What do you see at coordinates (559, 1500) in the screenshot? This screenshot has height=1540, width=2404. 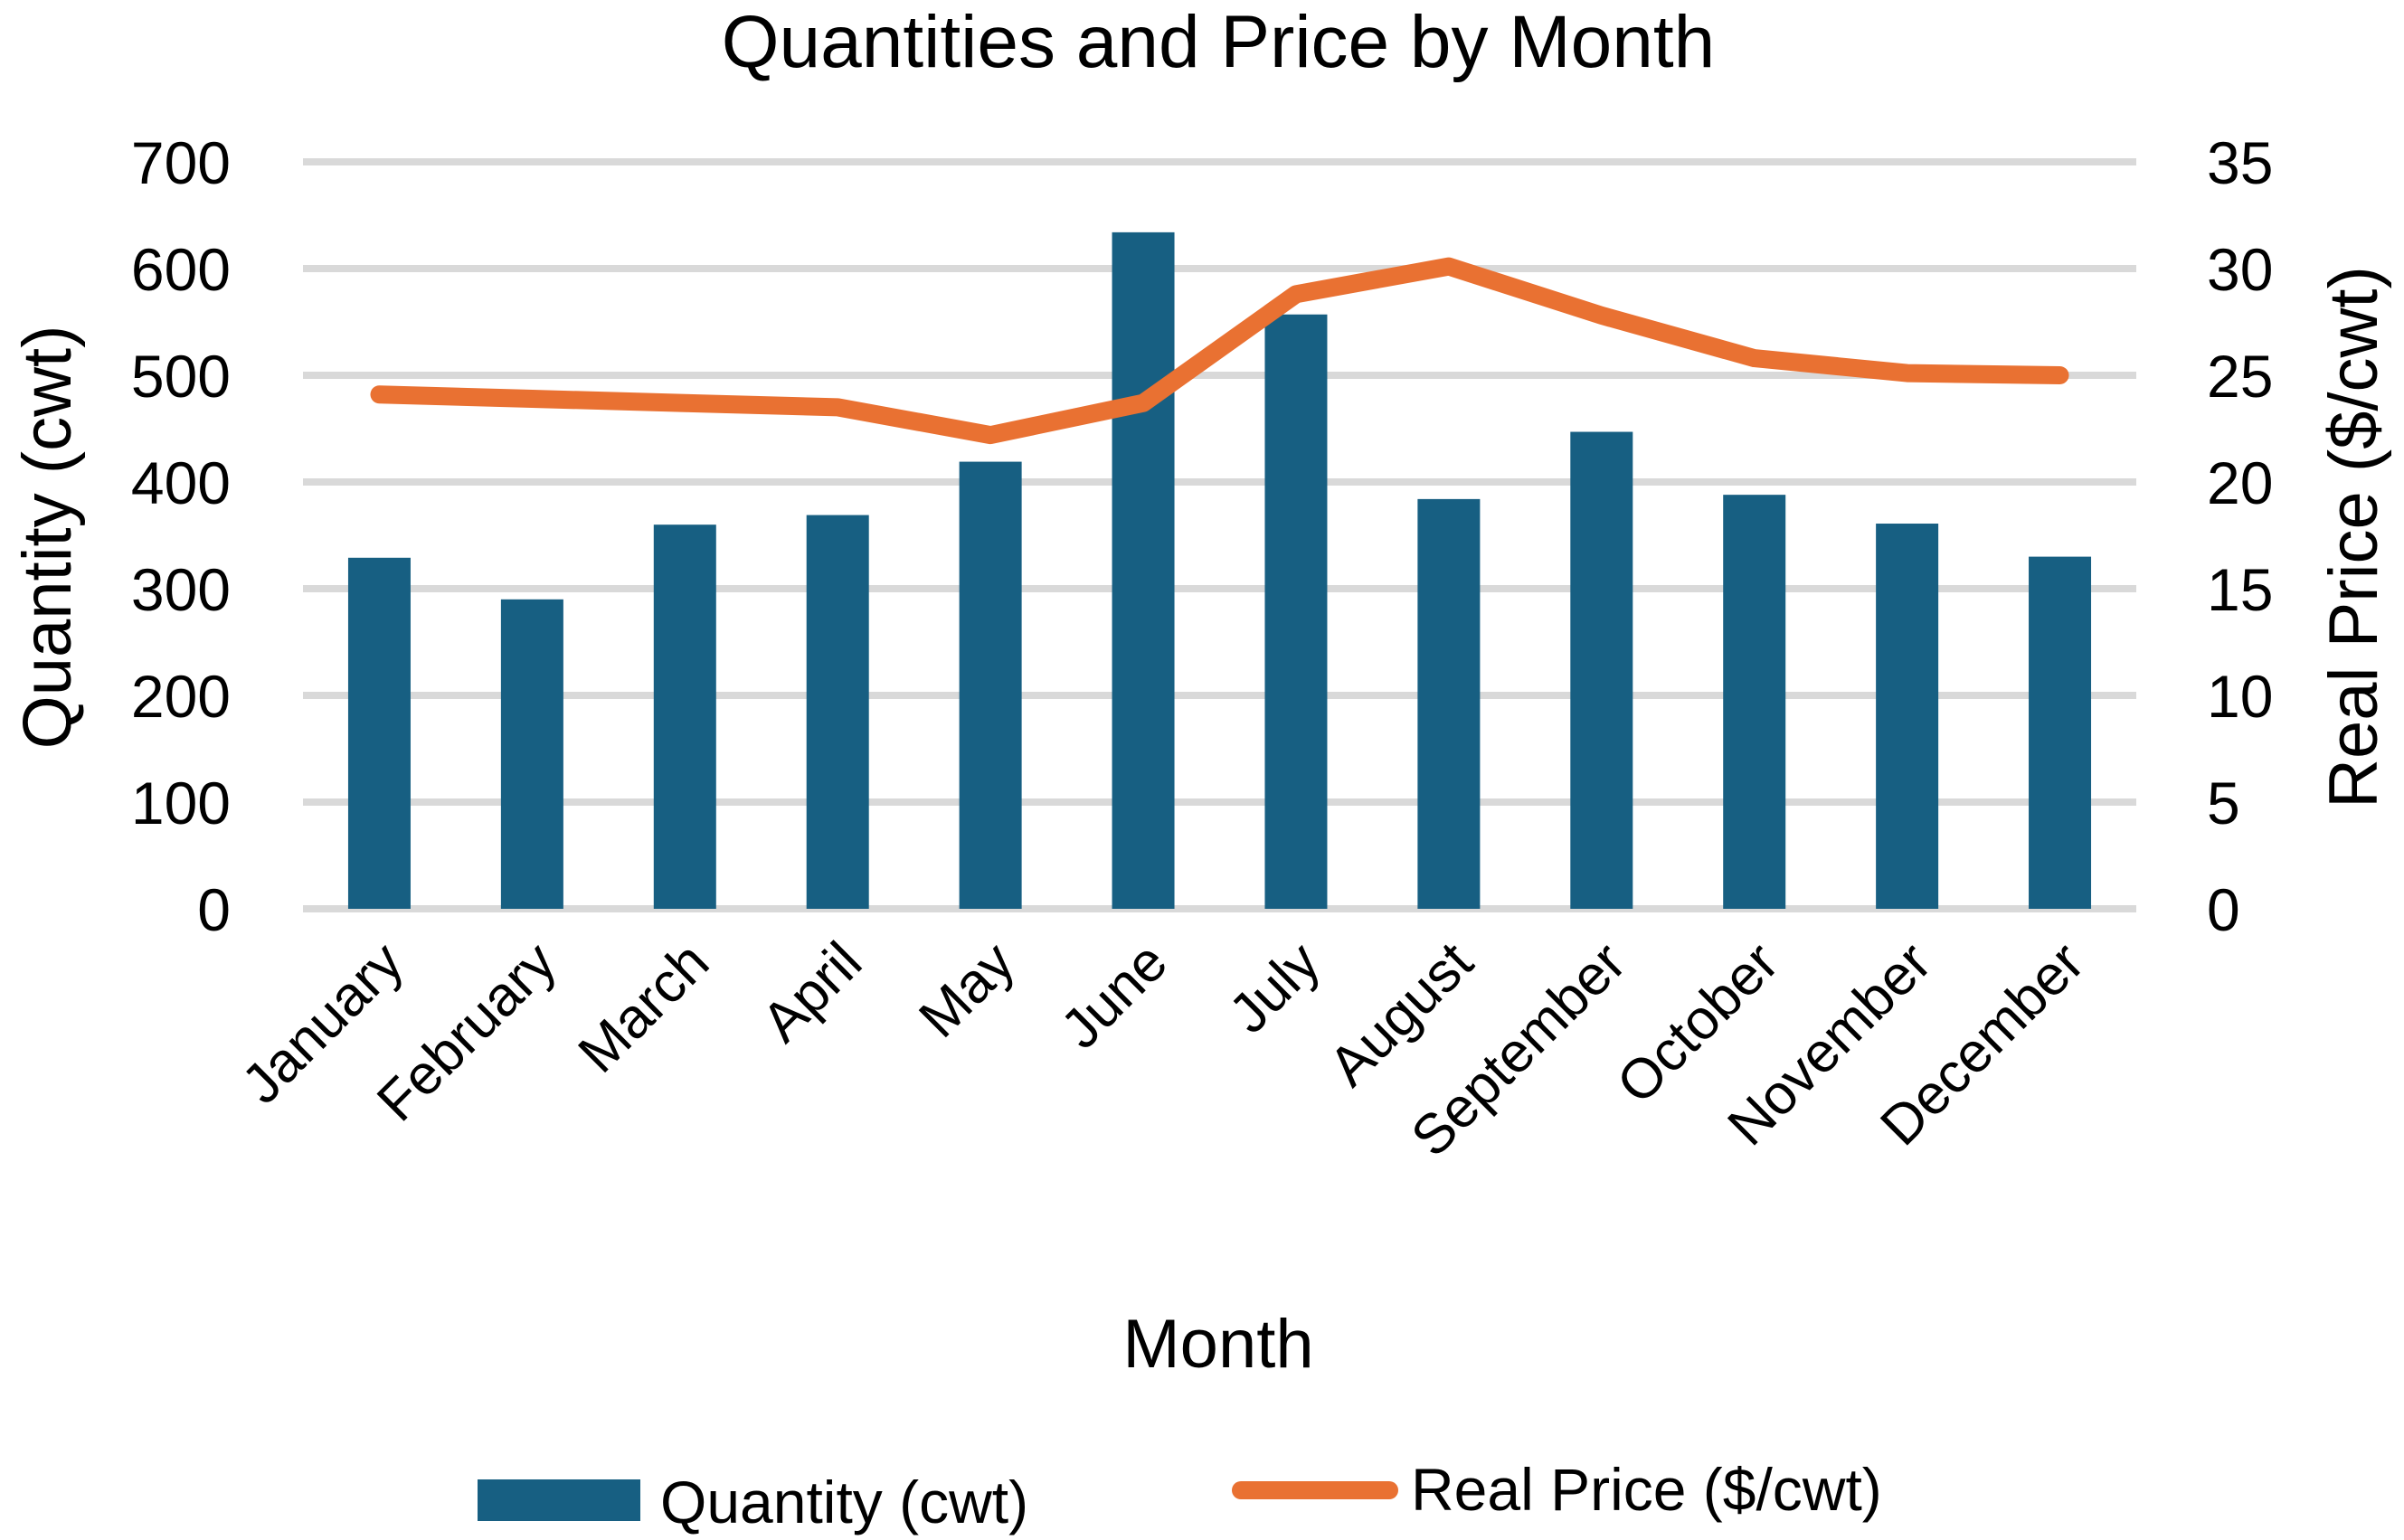 I see `legend-bar-swatch` at bounding box center [559, 1500].